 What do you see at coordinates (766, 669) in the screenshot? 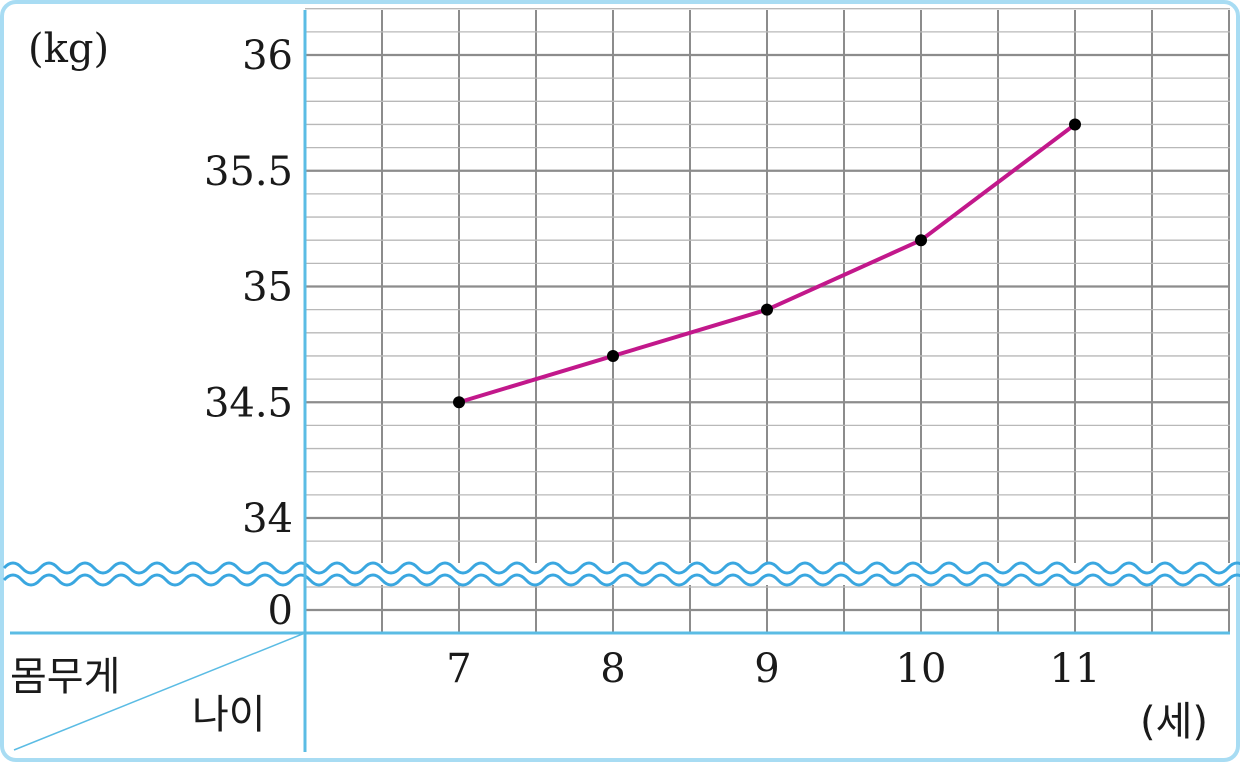
I see `x-tick-label: 9` at bounding box center [766, 669].